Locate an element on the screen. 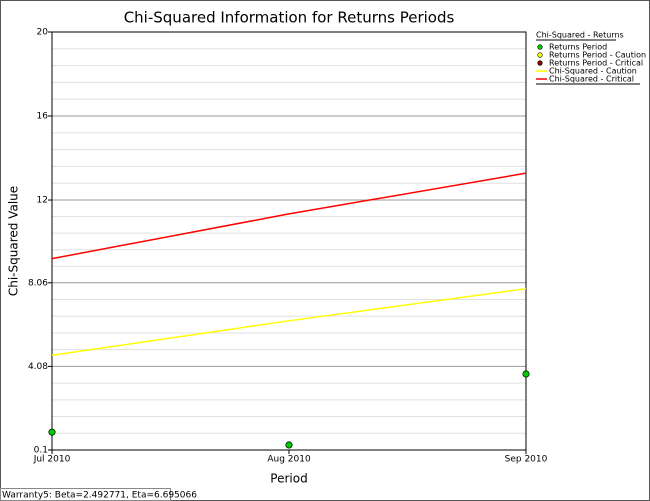 This screenshot has width=650, height=501. x-tick-label: Sep 2010 is located at coordinates (526, 460).